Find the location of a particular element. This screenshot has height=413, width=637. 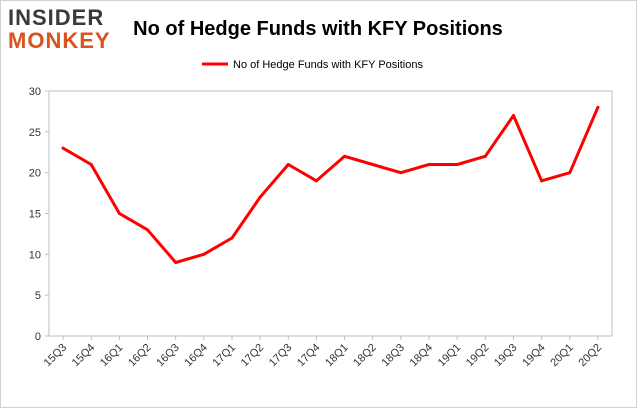

x-tick-label: 17Q1 is located at coordinates (225, 356).